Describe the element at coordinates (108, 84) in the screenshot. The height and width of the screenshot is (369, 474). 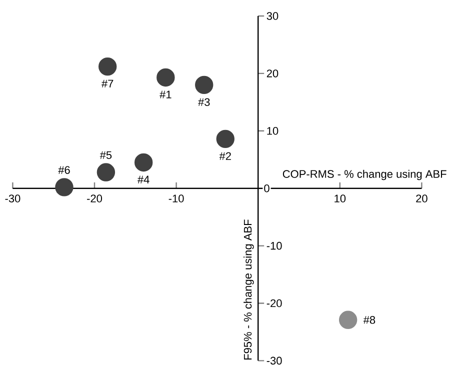
I see `annotation: #7` at that location.